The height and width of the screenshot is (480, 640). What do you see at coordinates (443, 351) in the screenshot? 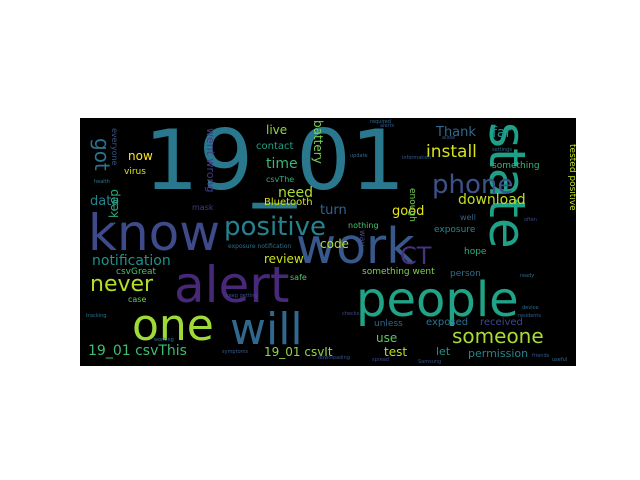
I see `cloud-word: let` at bounding box center [443, 351].